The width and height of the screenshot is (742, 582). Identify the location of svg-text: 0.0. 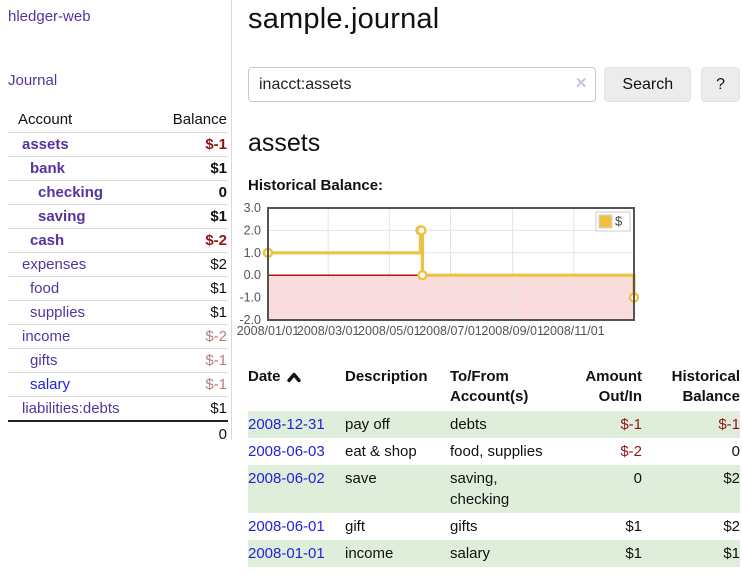
(252, 275).